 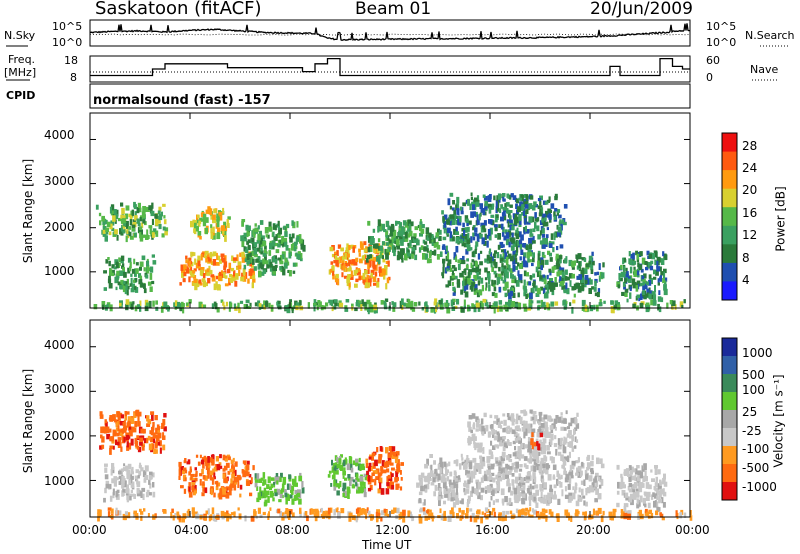 What do you see at coordinates (59, 389) in the screenshot?
I see `vel-ytick-3000: 3000` at bounding box center [59, 389].